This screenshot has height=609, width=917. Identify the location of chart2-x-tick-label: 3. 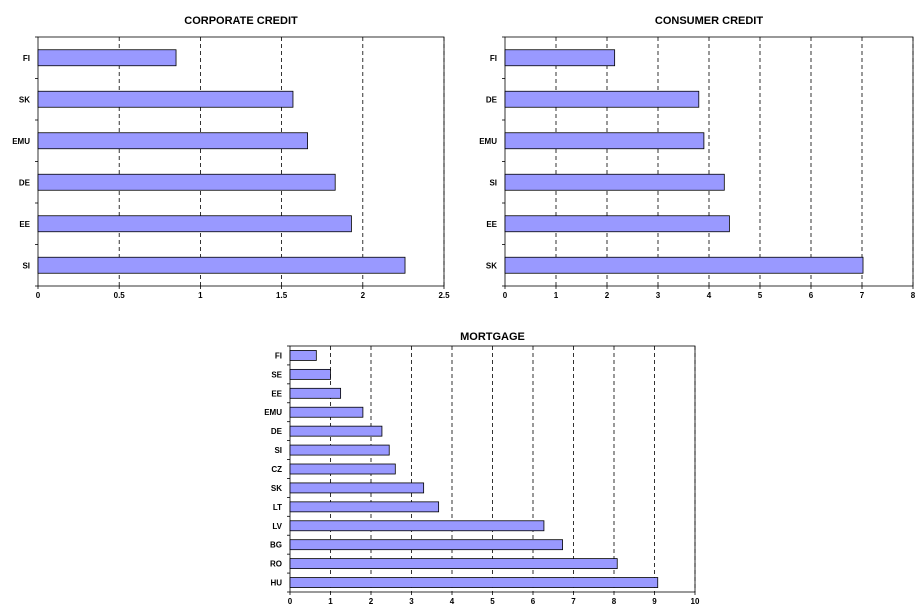
(411, 601).